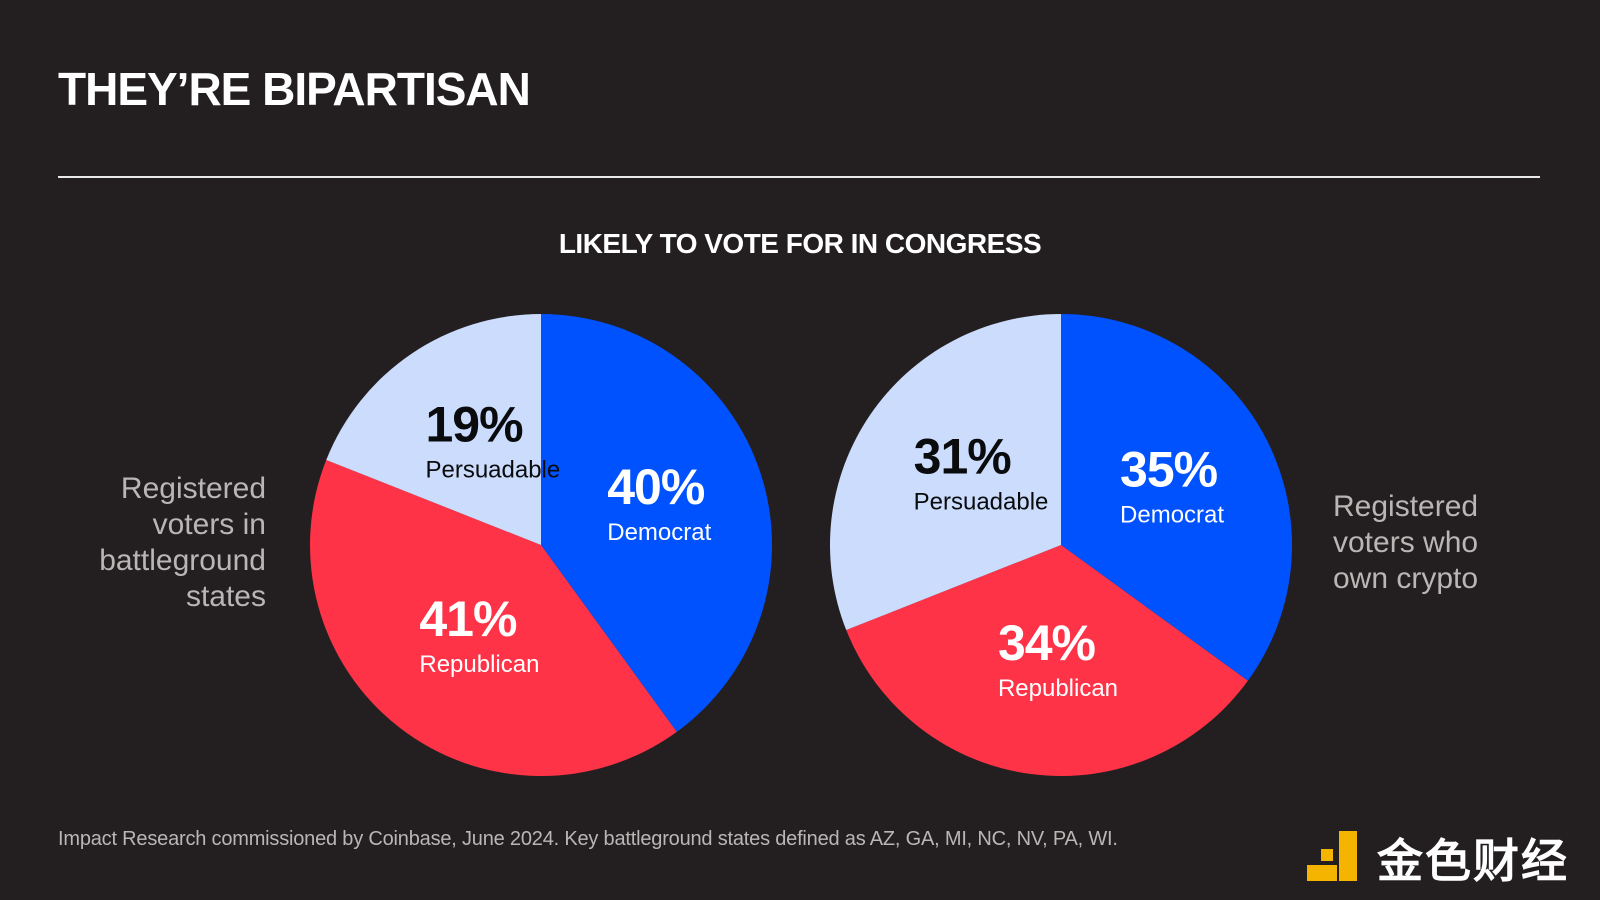  Describe the element at coordinates (1047, 643) in the screenshot. I see `slice-percent-label: 34%` at that location.